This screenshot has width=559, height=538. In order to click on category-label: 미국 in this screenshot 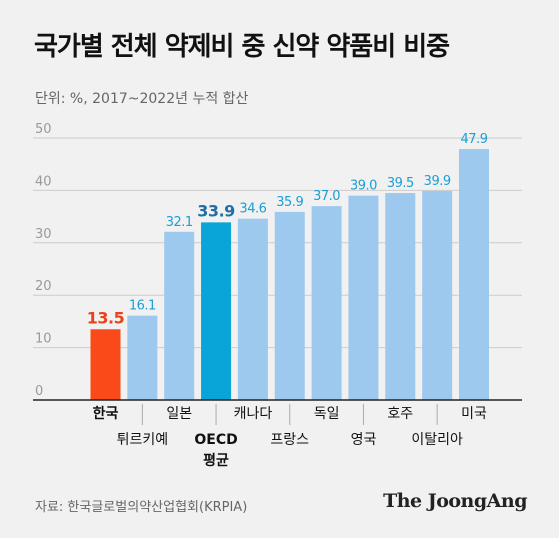, I will do `click(474, 414)`.